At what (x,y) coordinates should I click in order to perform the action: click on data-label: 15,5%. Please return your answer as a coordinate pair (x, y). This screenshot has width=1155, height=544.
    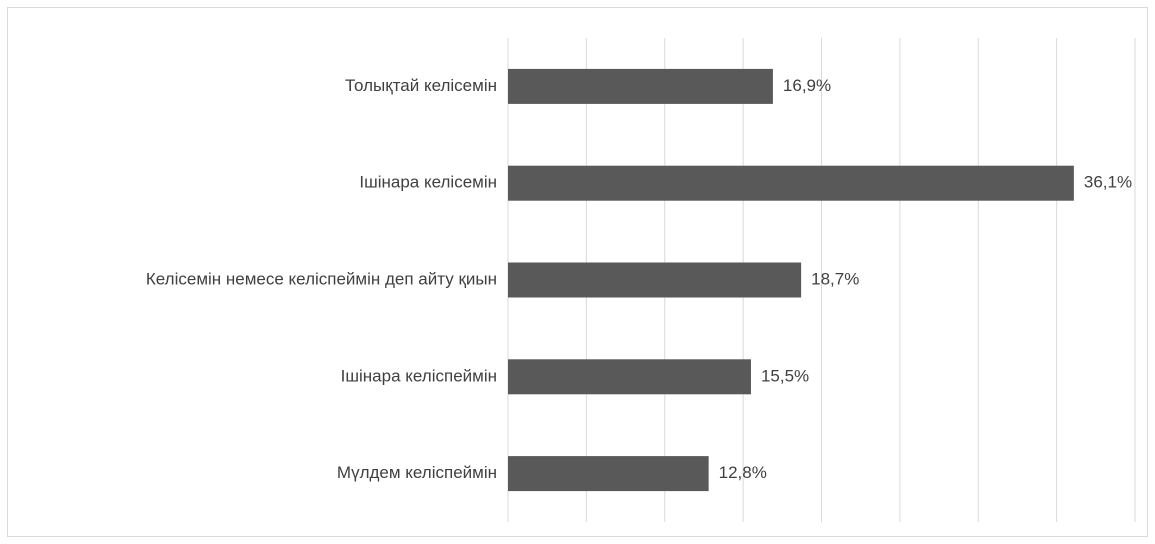
    Looking at the image, I should click on (785, 375).